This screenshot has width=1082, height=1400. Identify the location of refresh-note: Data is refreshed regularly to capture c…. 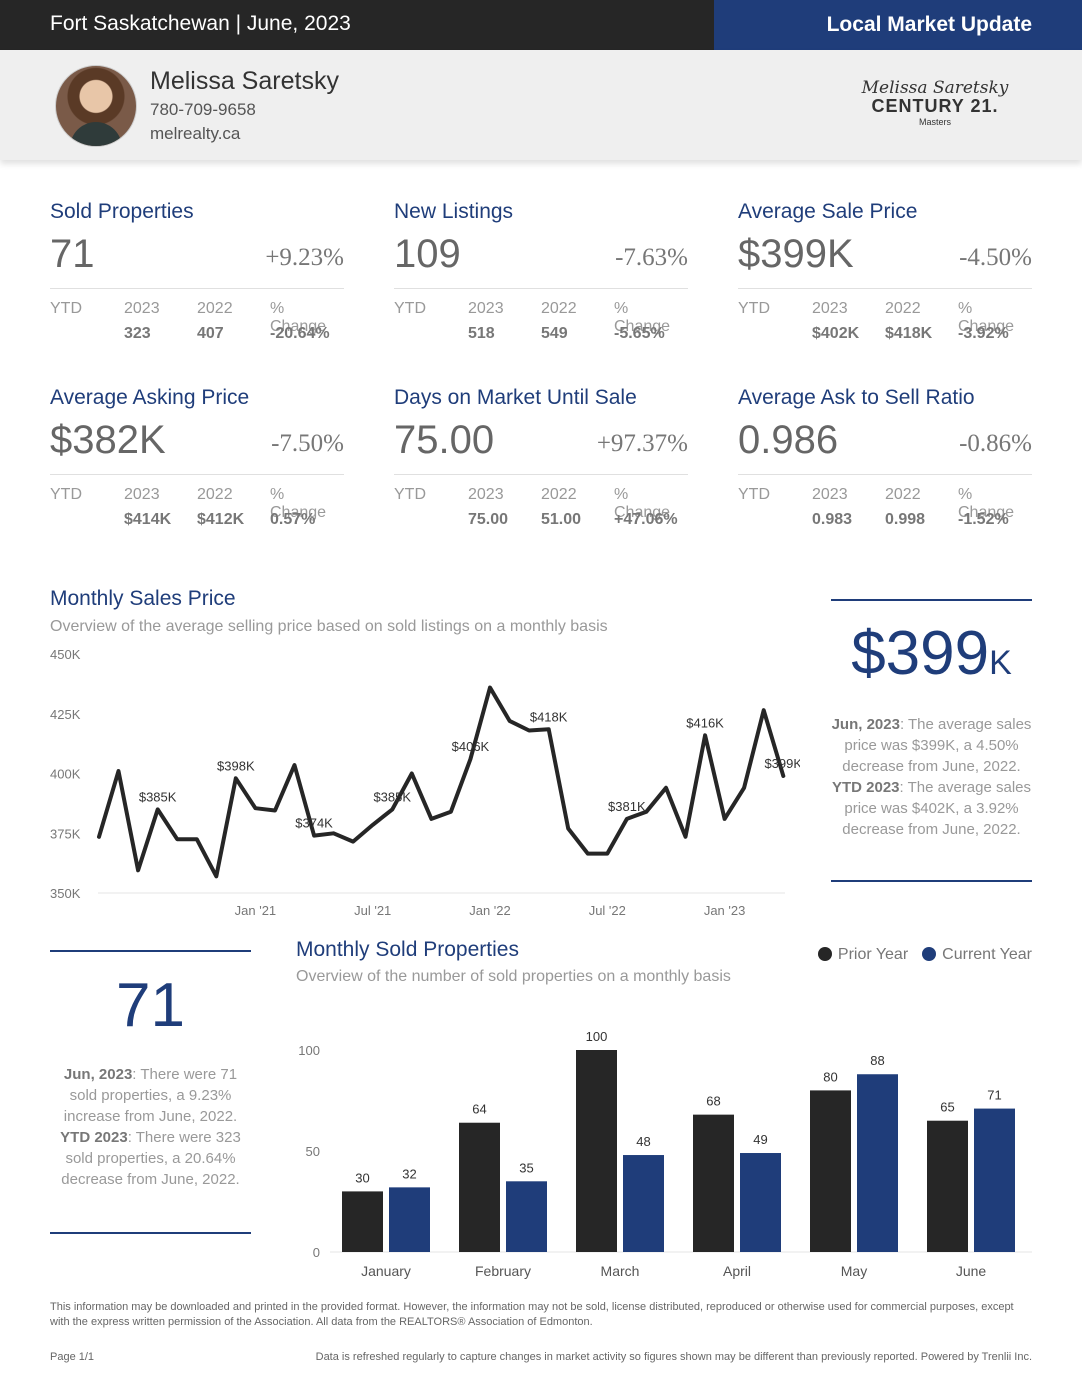
(673, 1357).